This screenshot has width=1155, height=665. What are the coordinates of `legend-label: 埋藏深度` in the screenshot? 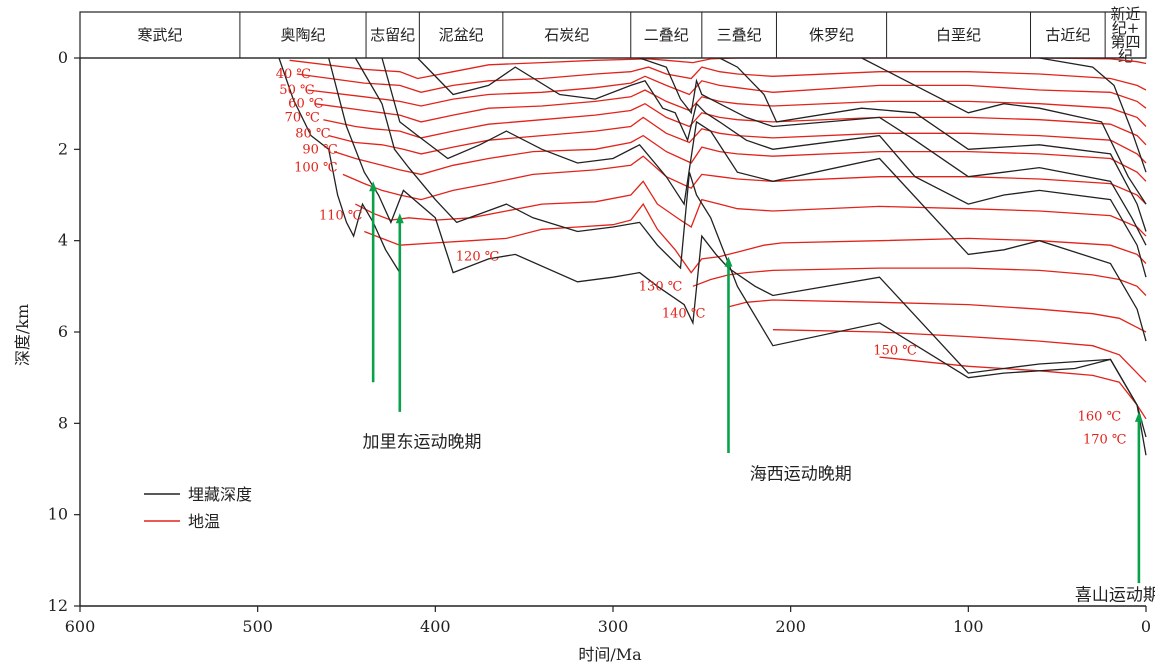 It's located at (220, 494).